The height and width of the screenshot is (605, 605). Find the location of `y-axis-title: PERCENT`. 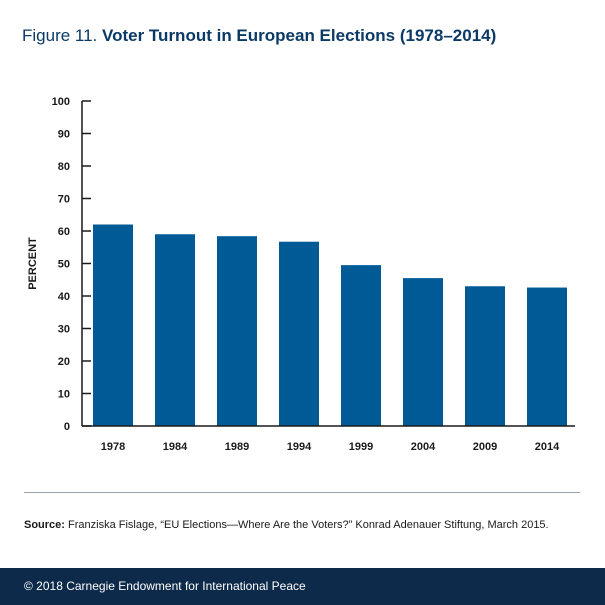

y-axis-title: PERCENT is located at coordinates (33, 263).